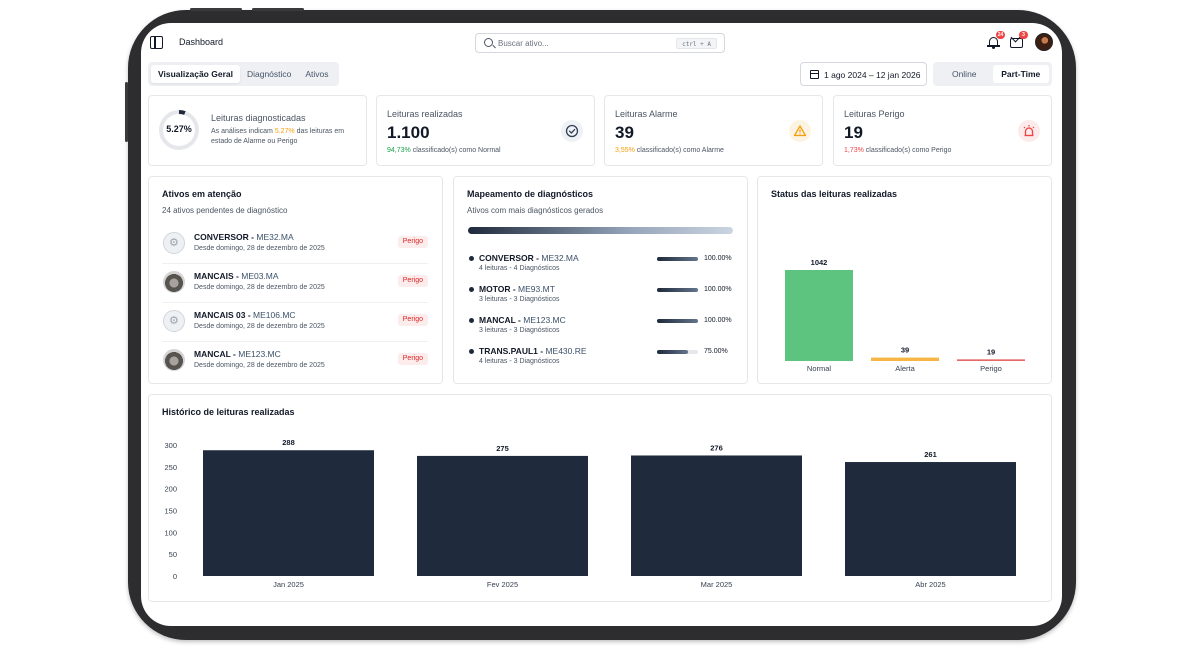  Describe the element at coordinates (905, 368) in the screenshot. I see `status-category-label: Alerta` at that location.